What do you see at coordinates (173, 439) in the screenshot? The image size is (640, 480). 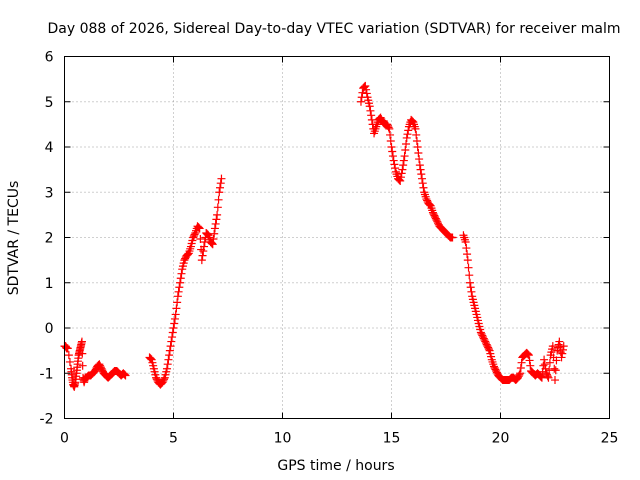 I see `x-tick-label: 5` at bounding box center [173, 439].